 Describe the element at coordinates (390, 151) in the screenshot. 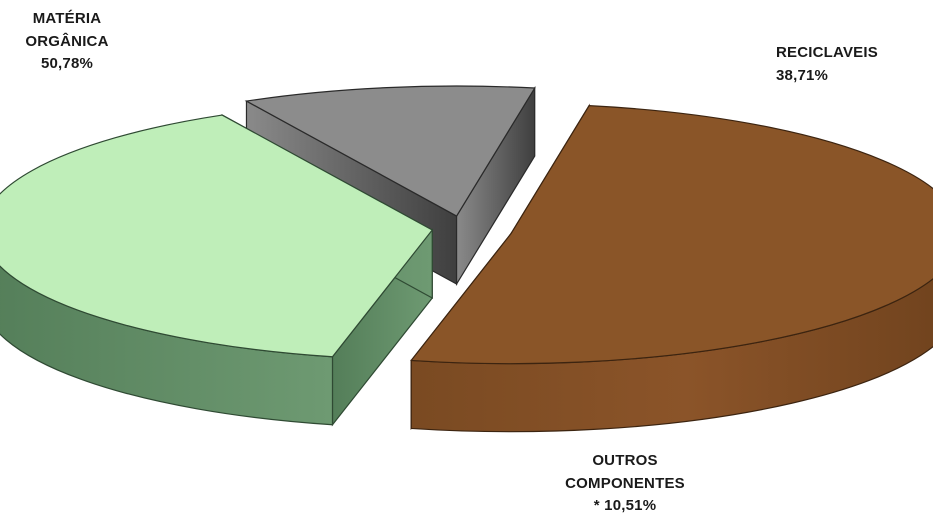

I see `pie-slice-top` at that location.